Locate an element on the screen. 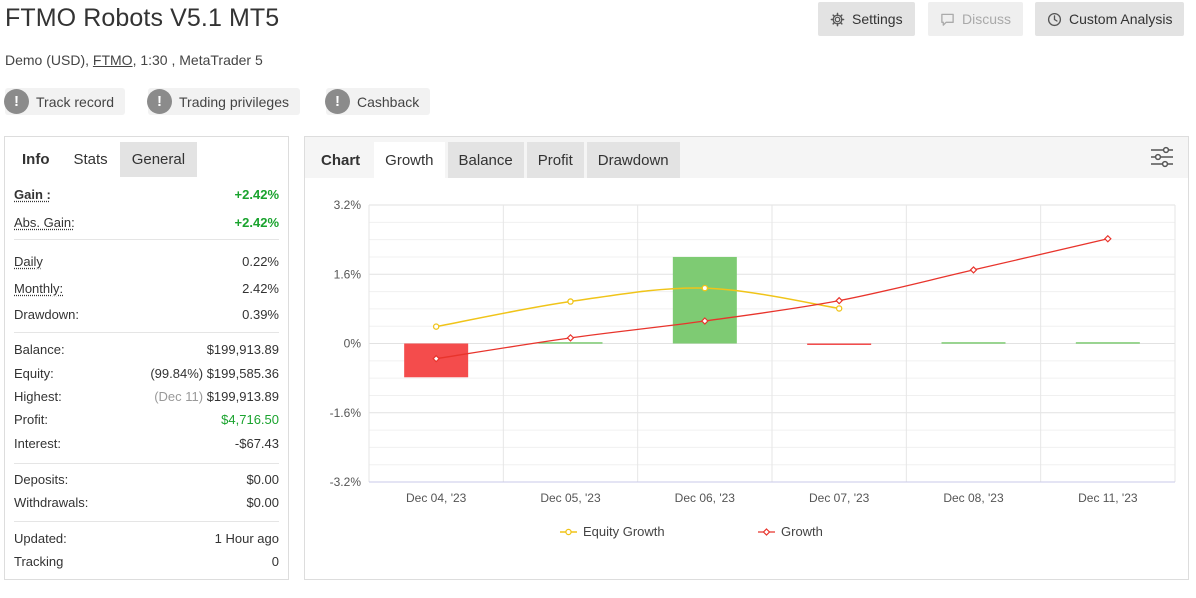 The width and height of the screenshot is (1196, 598). stat-label: Deposits: is located at coordinates (41, 479).